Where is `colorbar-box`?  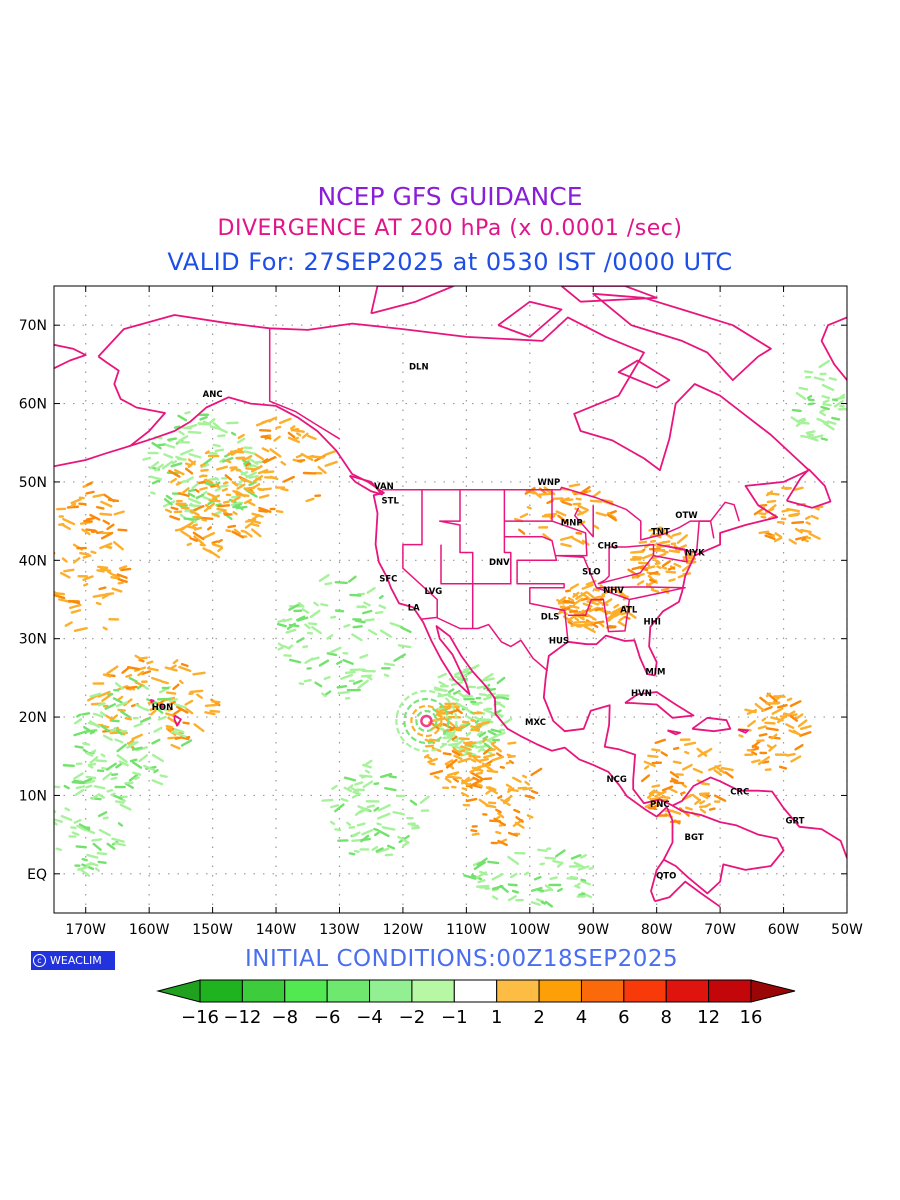 colorbar-box is located at coordinates (475, 991).